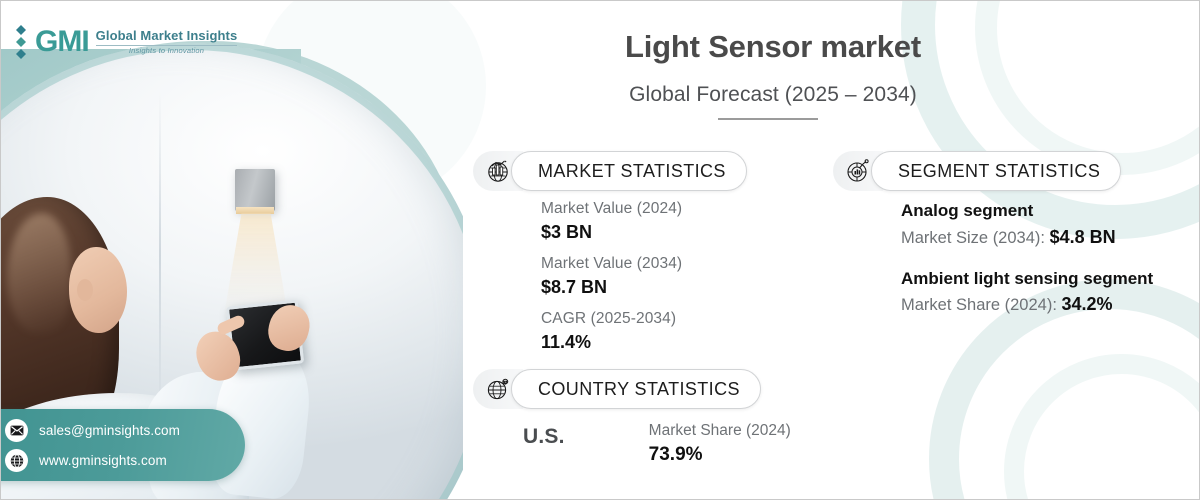 The width and height of the screenshot is (1200, 500). I want to click on market-row-label: Market Value (2024), so click(612, 208).